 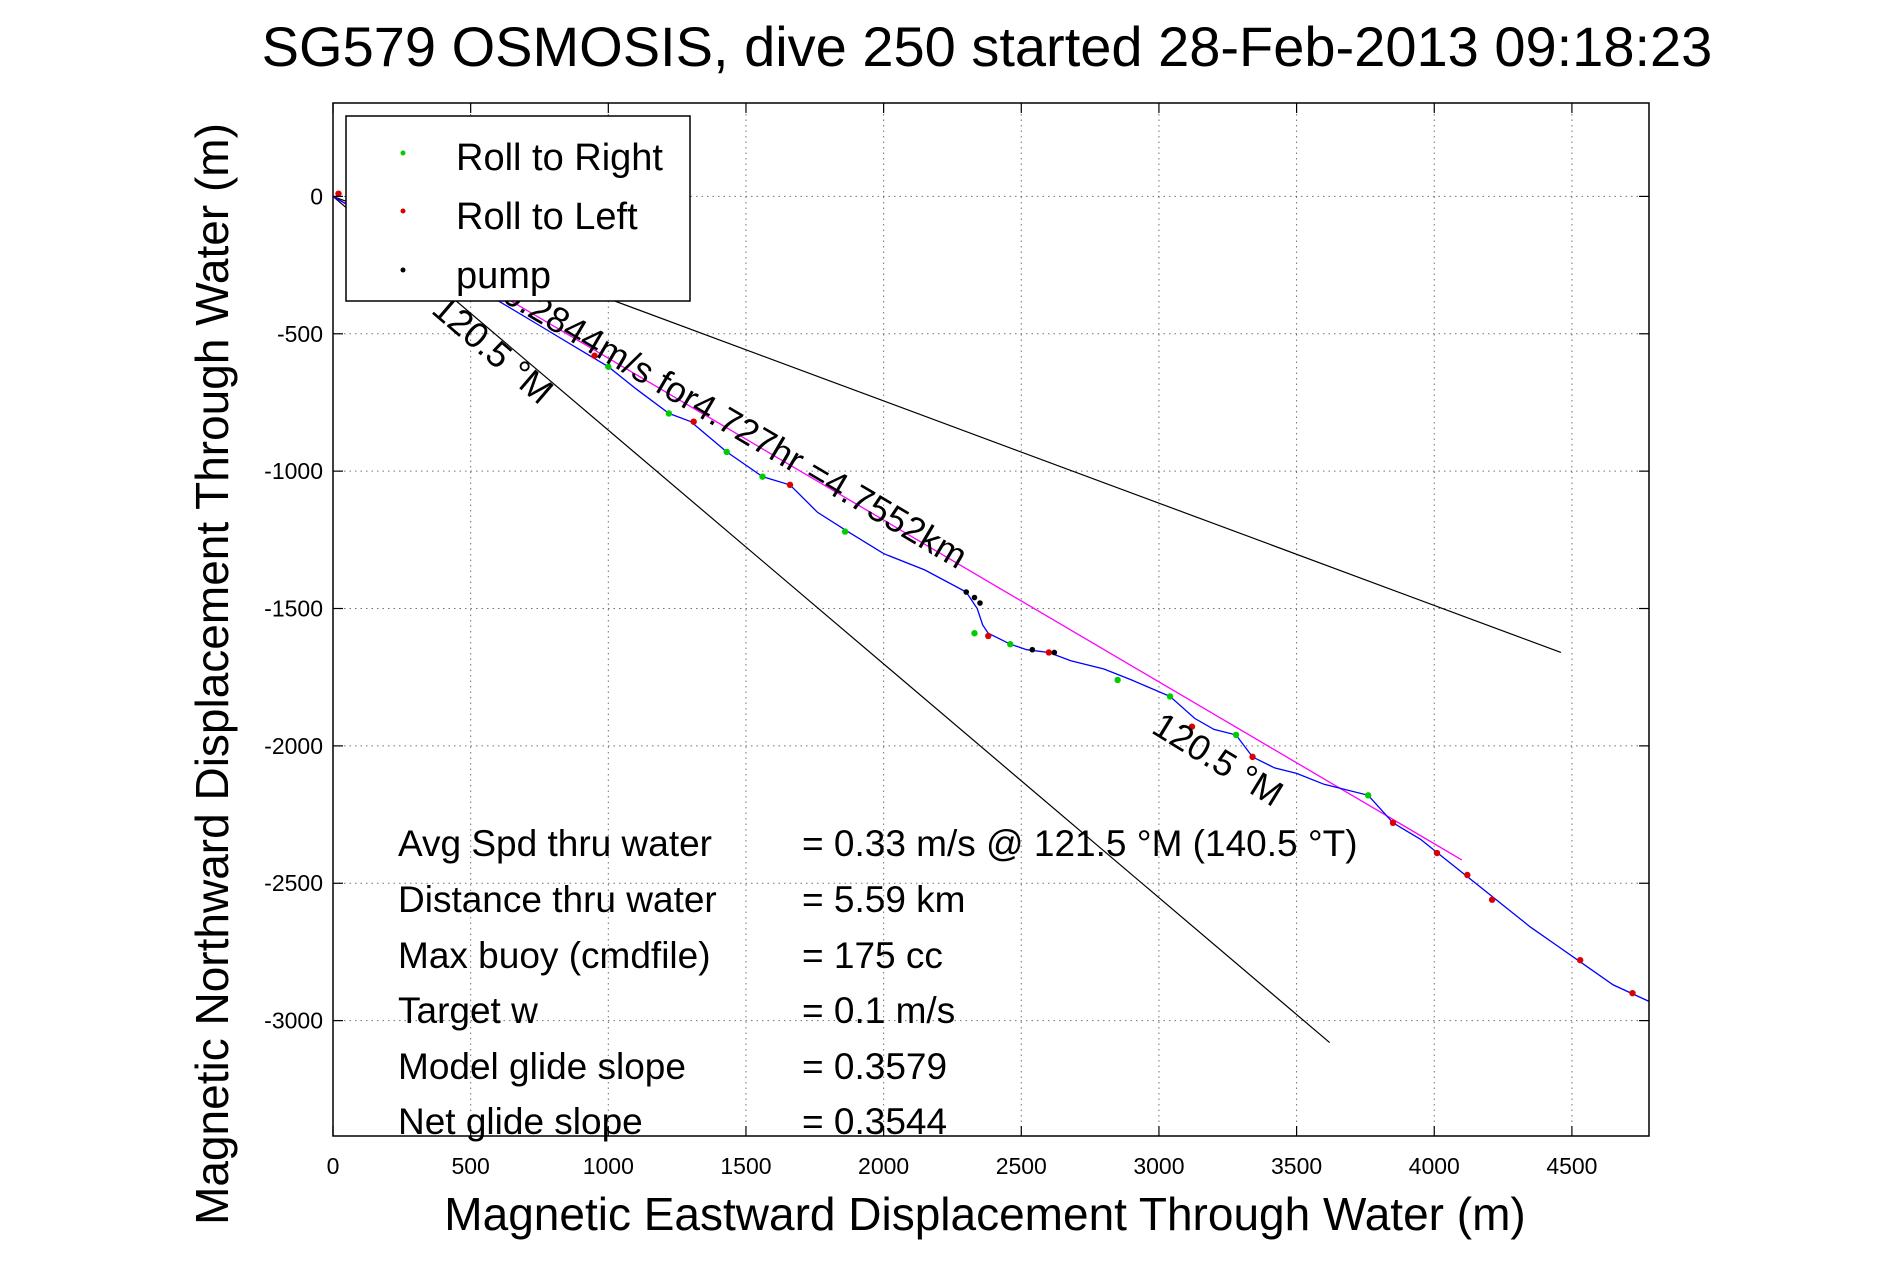 What do you see at coordinates (557, 899) in the screenshot?
I see `stat-label: Distance thru water` at bounding box center [557, 899].